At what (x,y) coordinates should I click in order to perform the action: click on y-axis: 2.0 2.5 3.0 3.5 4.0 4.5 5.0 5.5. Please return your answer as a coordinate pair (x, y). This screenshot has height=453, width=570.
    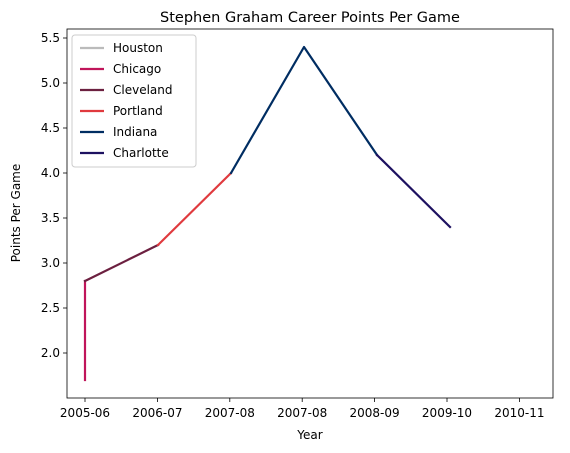
    Looking at the image, I should click on (54, 195).